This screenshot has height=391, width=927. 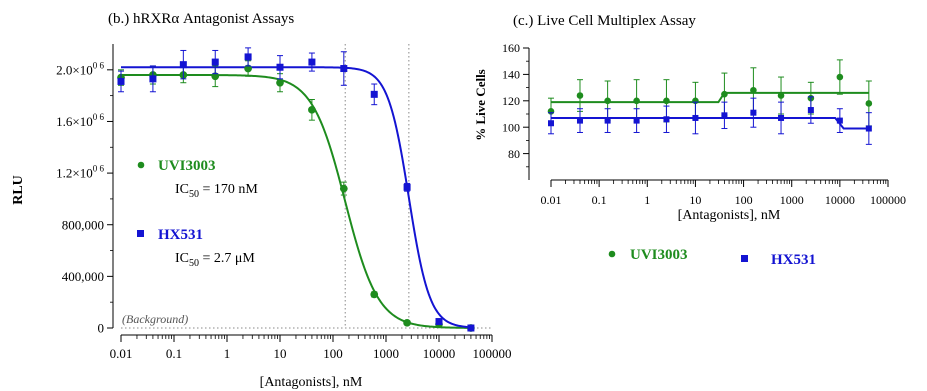 What do you see at coordinates (227, 258) in the screenshot?
I see `ic50-value-hx: = 2.7 μM` at bounding box center [227, 258].